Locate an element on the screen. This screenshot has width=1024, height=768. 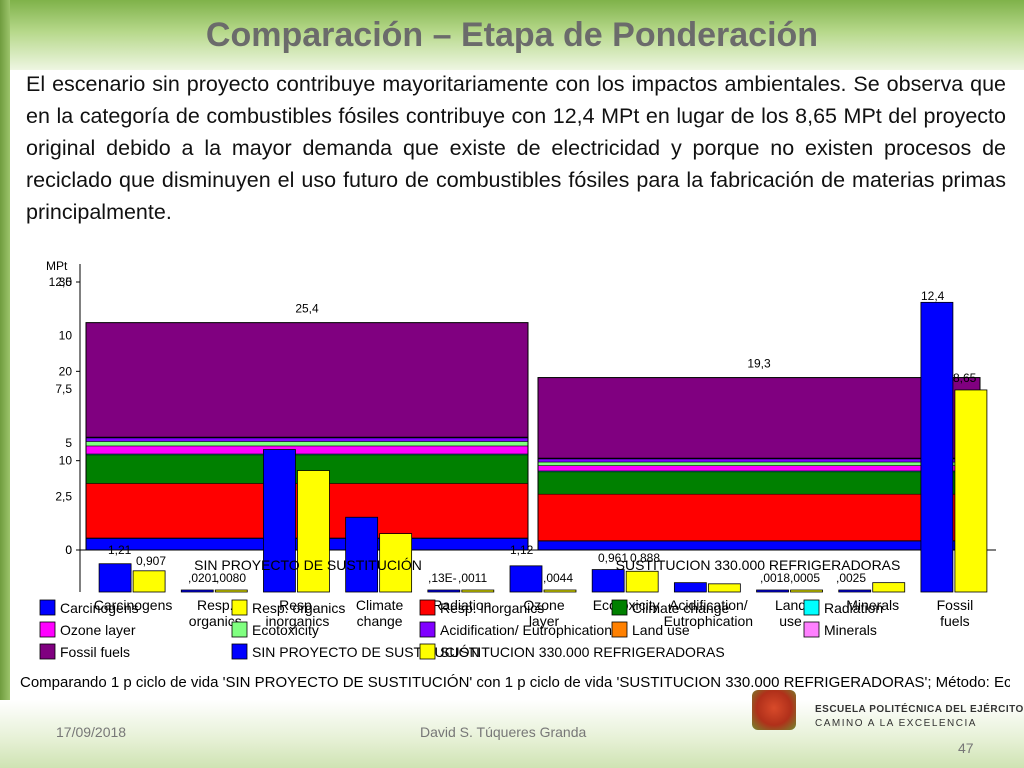
grouped-data-label: ,0201 is located at coordinates (203, 578).